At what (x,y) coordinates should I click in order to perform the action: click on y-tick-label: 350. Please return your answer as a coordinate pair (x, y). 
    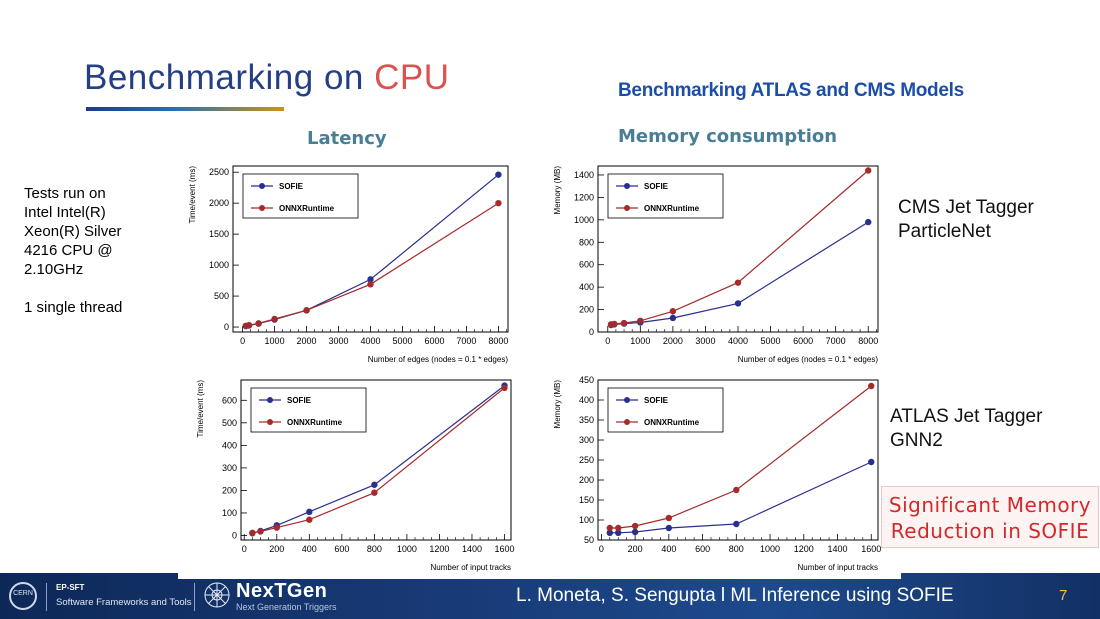
    Looking at the image, I should click on (586, 420).